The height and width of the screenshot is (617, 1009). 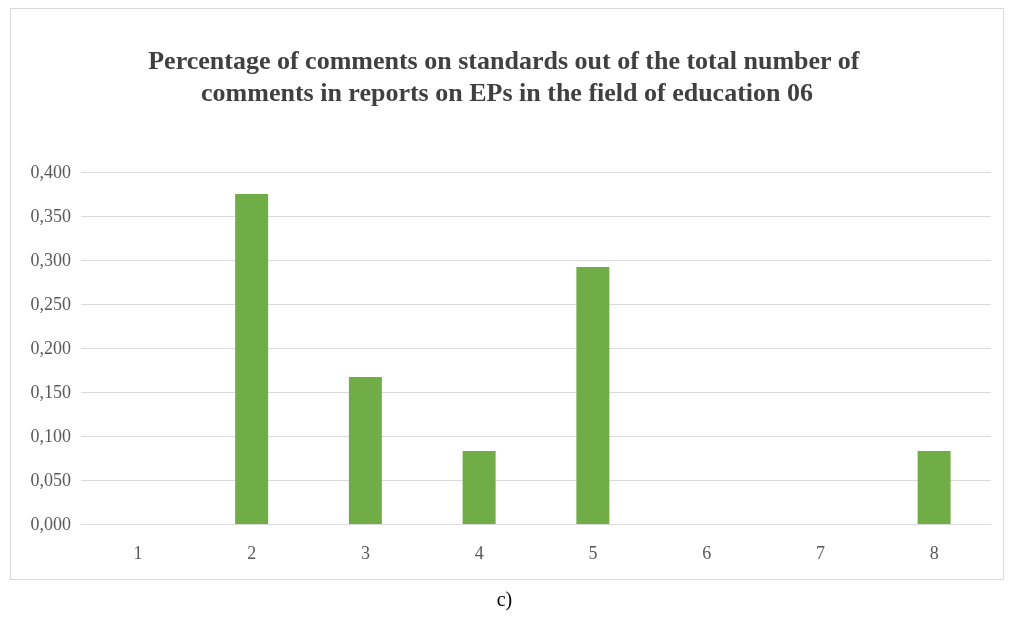 I want to click on y-tick-label: 0,250, so click(x=50, y=304).